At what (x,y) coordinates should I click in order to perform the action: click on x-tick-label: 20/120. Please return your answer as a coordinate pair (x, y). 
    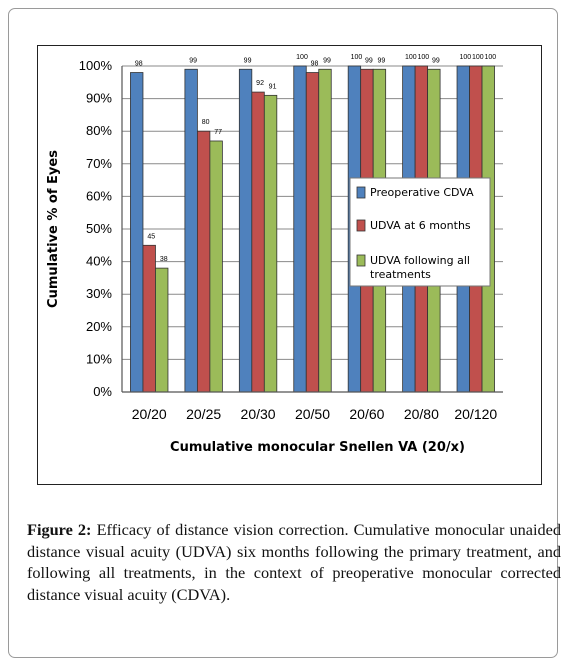
    Looking at the image, I should click on (475, 414).